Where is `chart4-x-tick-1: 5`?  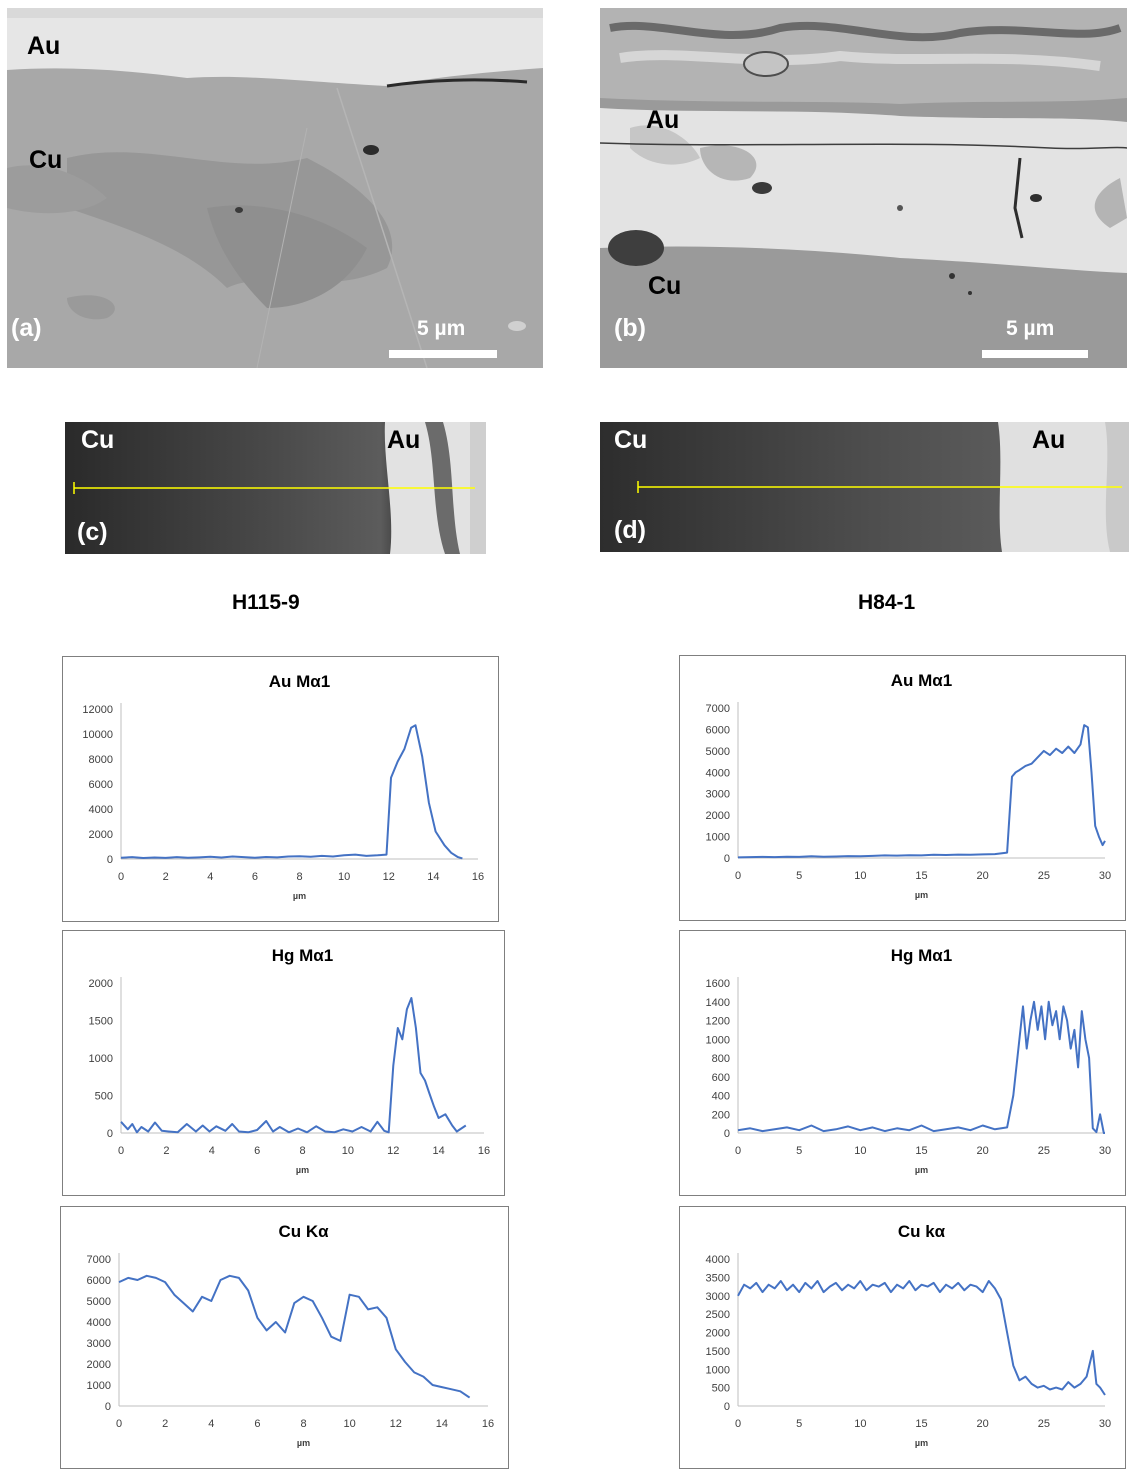 chart4-x-tick-1: 5 is located at coordinates (799, 1151).